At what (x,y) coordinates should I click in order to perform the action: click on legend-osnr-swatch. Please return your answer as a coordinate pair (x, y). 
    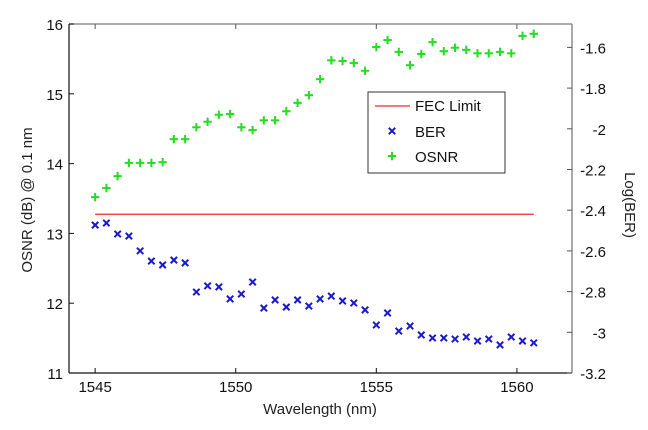
    Looking at the image, I should click on (392, 156).